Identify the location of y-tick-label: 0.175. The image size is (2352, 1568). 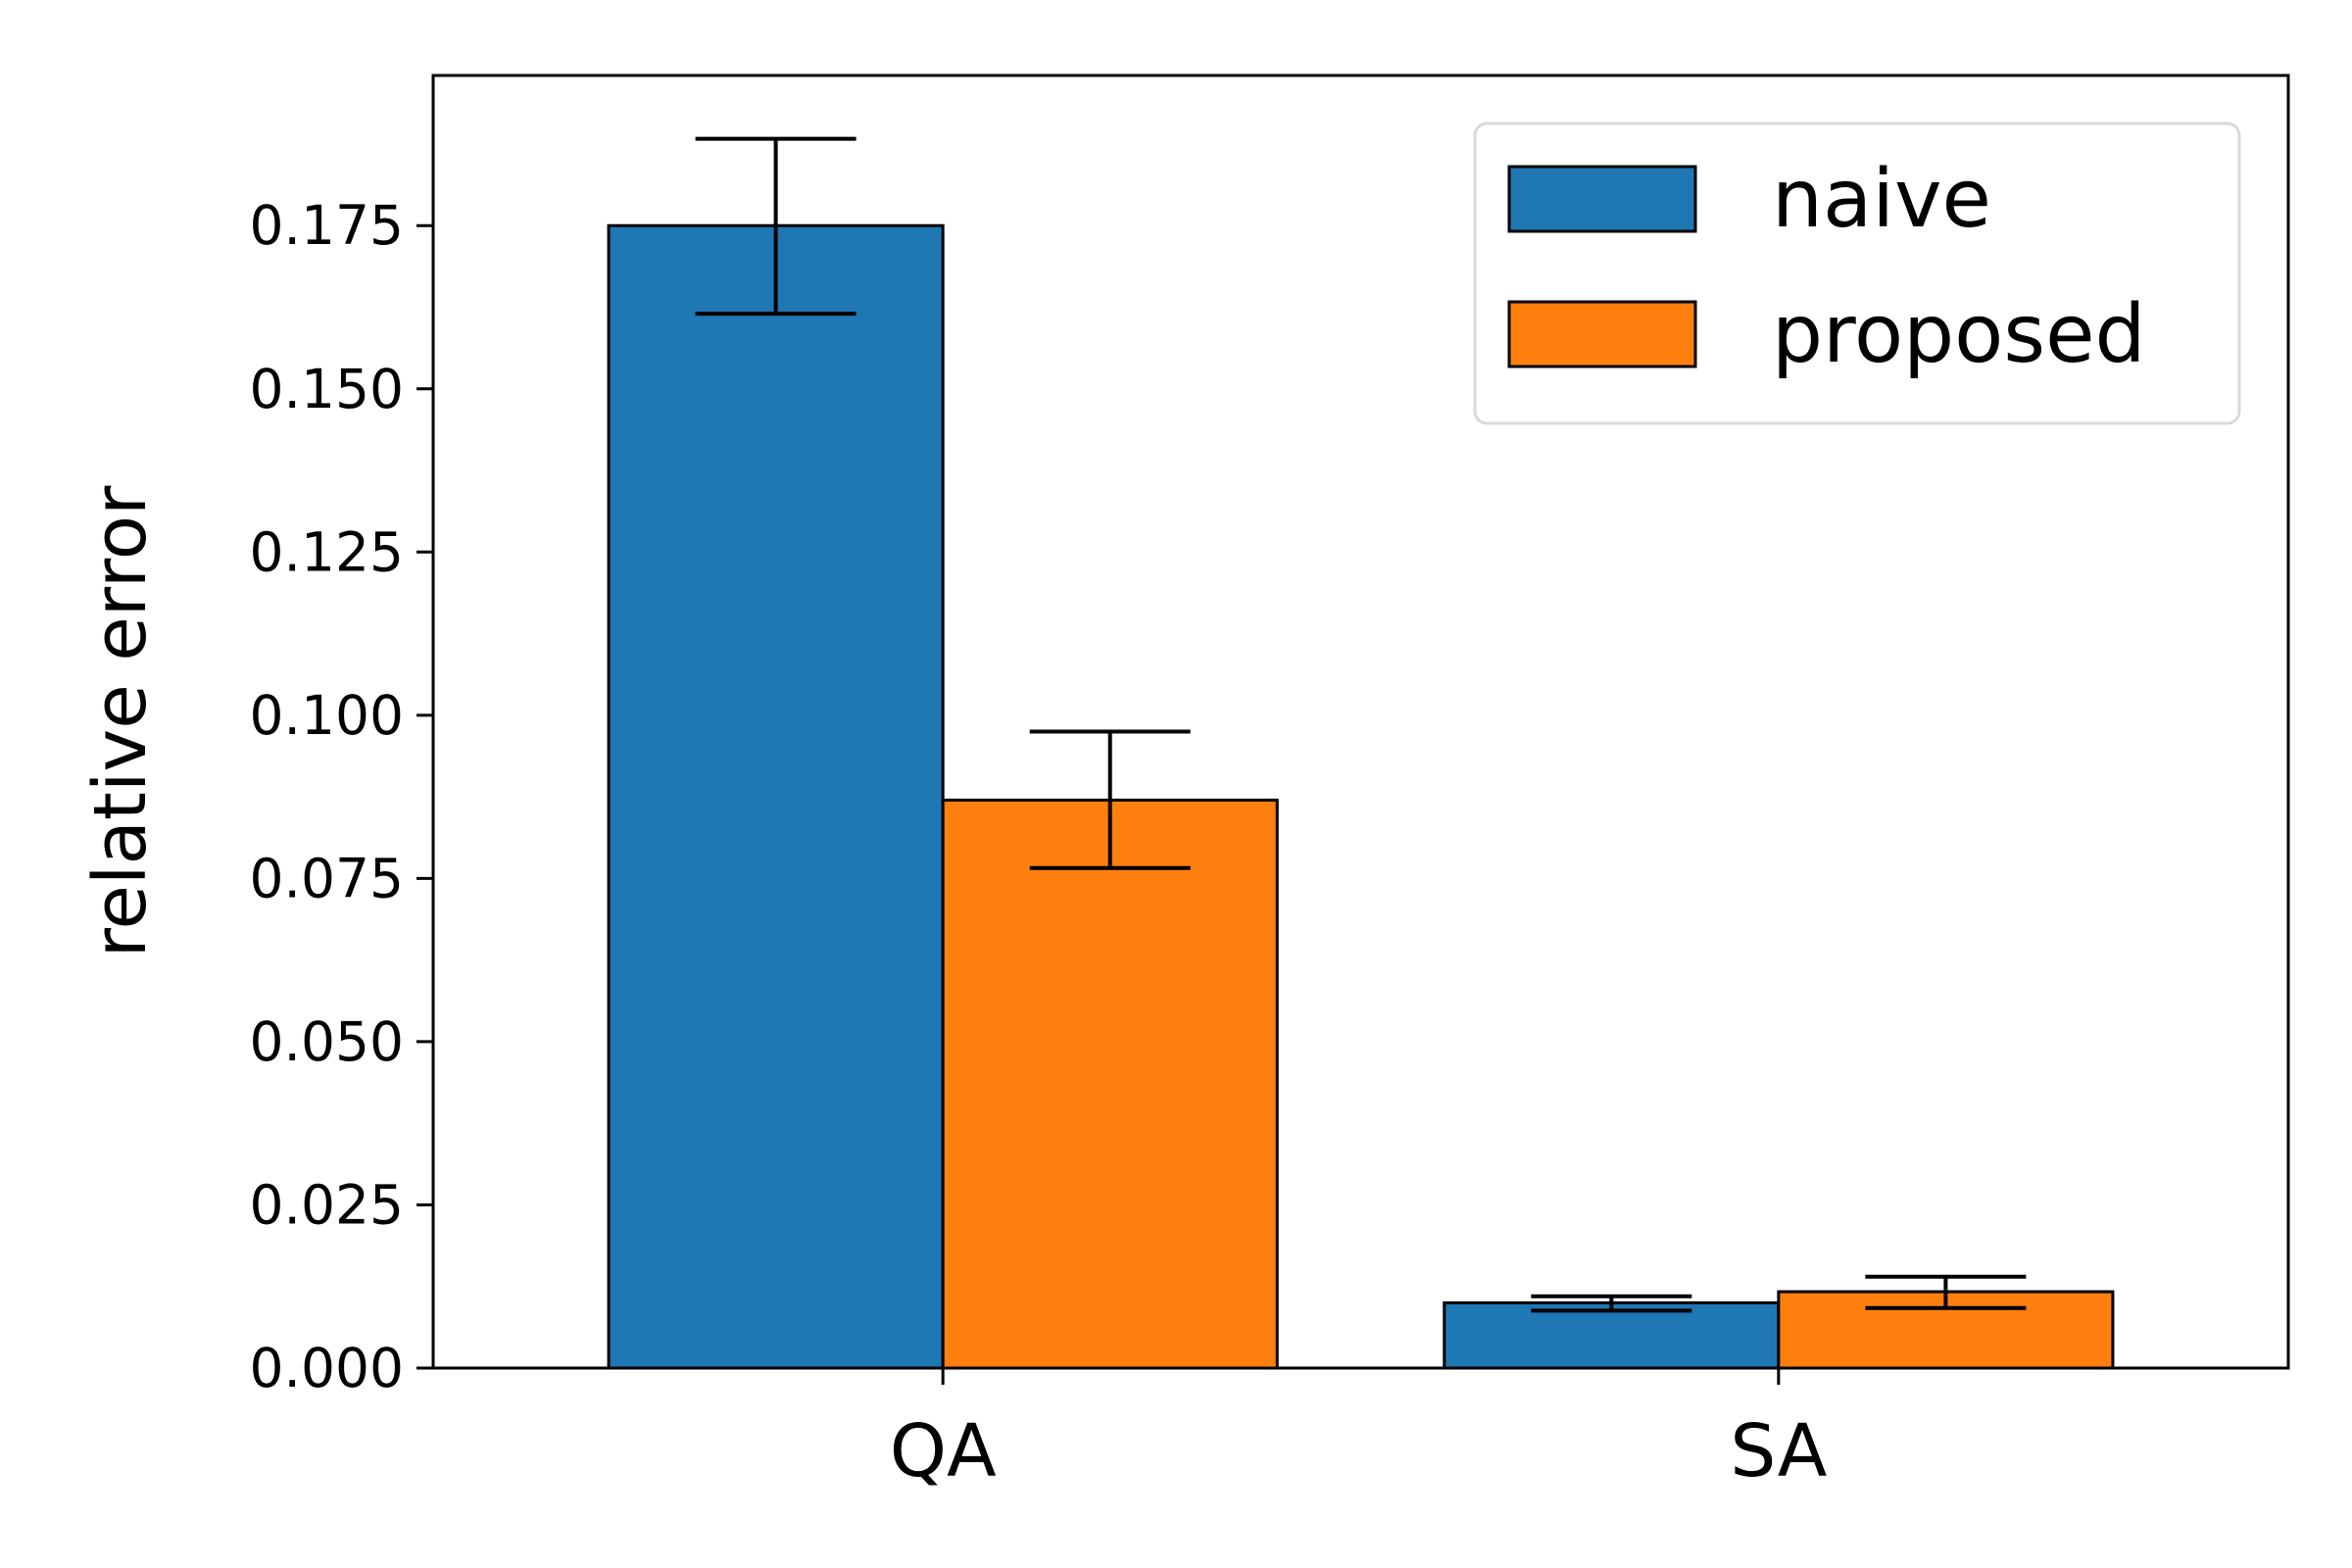
(327, 225).